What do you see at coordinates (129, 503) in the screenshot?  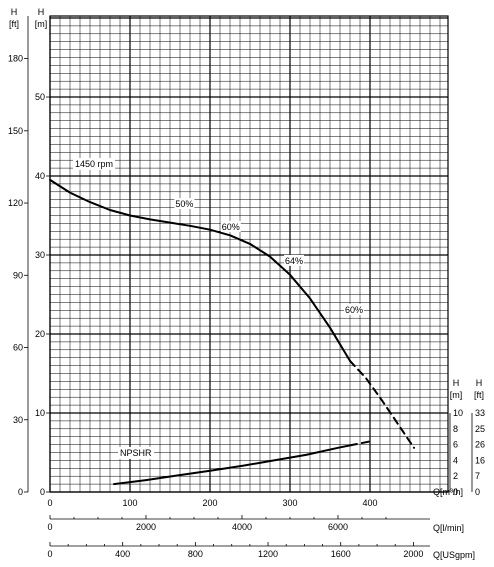 I see `q-m3h-tick-label: 100` at bounding box center [129, 503].